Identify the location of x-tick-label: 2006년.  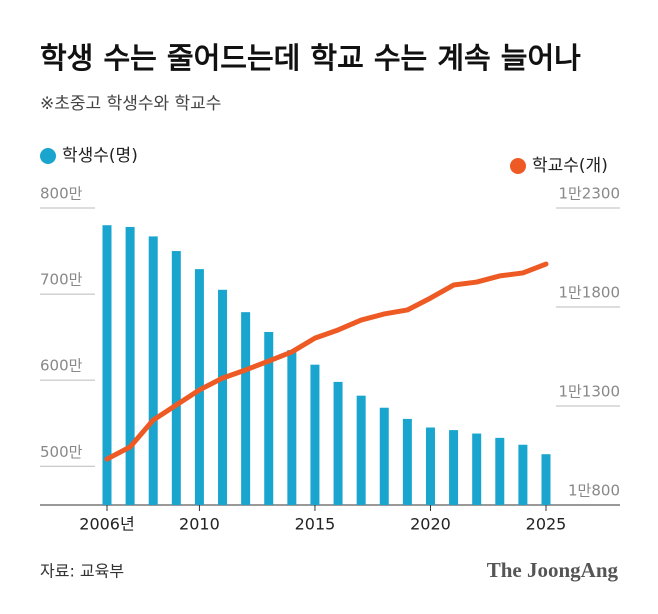
(106, 524).